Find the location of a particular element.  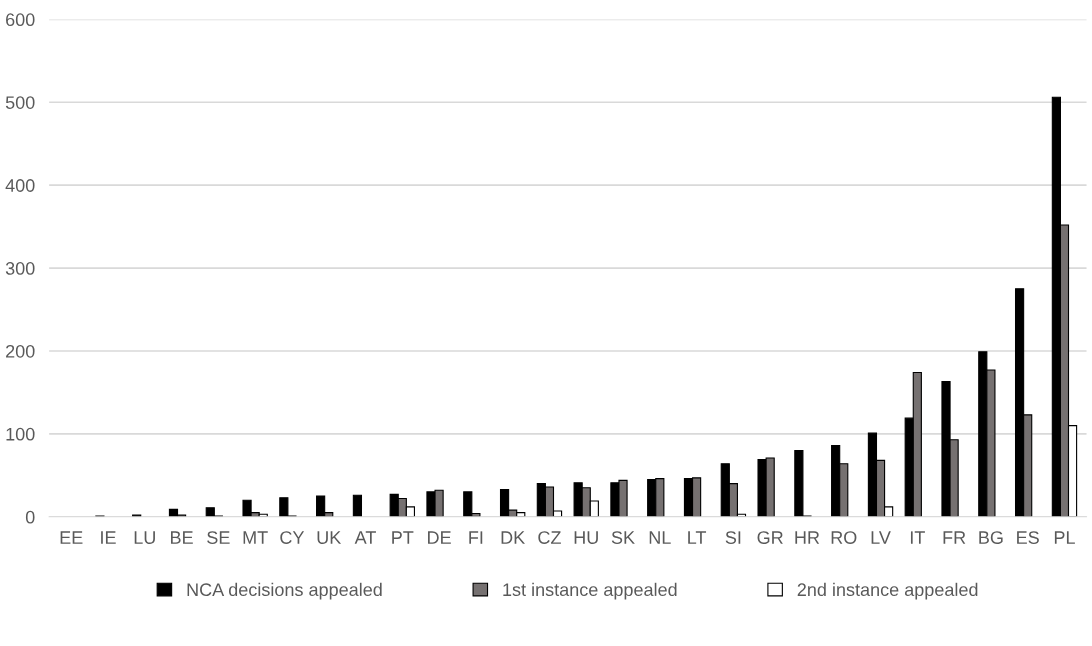

x-tick-label: FR is located at coordinates (954, 537).